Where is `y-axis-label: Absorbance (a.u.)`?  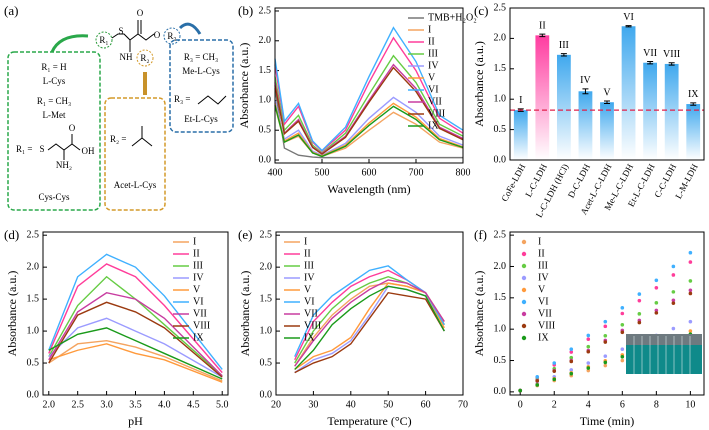
y-axis-label: Absorbance (a.u.) is located at coordinates (12, 314).